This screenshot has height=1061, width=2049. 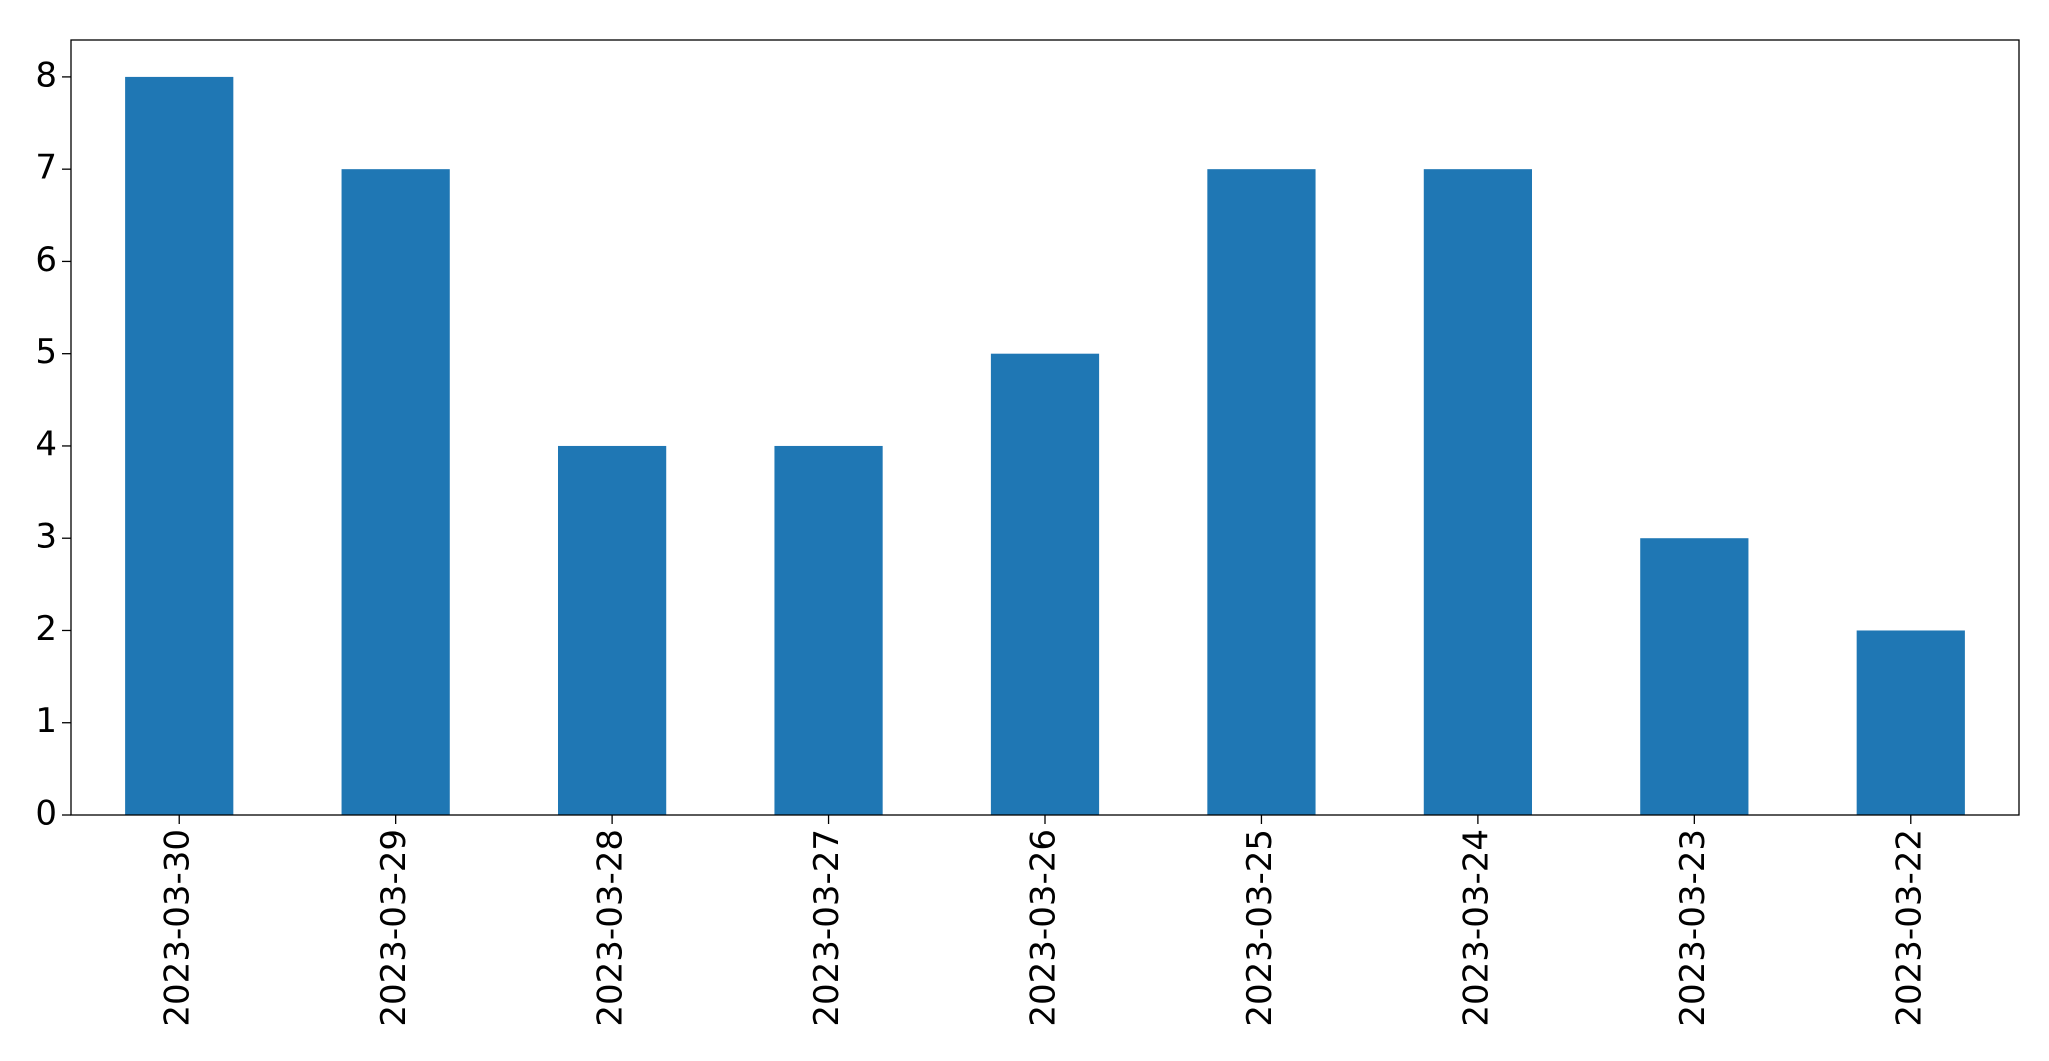 I want to click on y-tick-label: 6, so click(x=46, y=260).